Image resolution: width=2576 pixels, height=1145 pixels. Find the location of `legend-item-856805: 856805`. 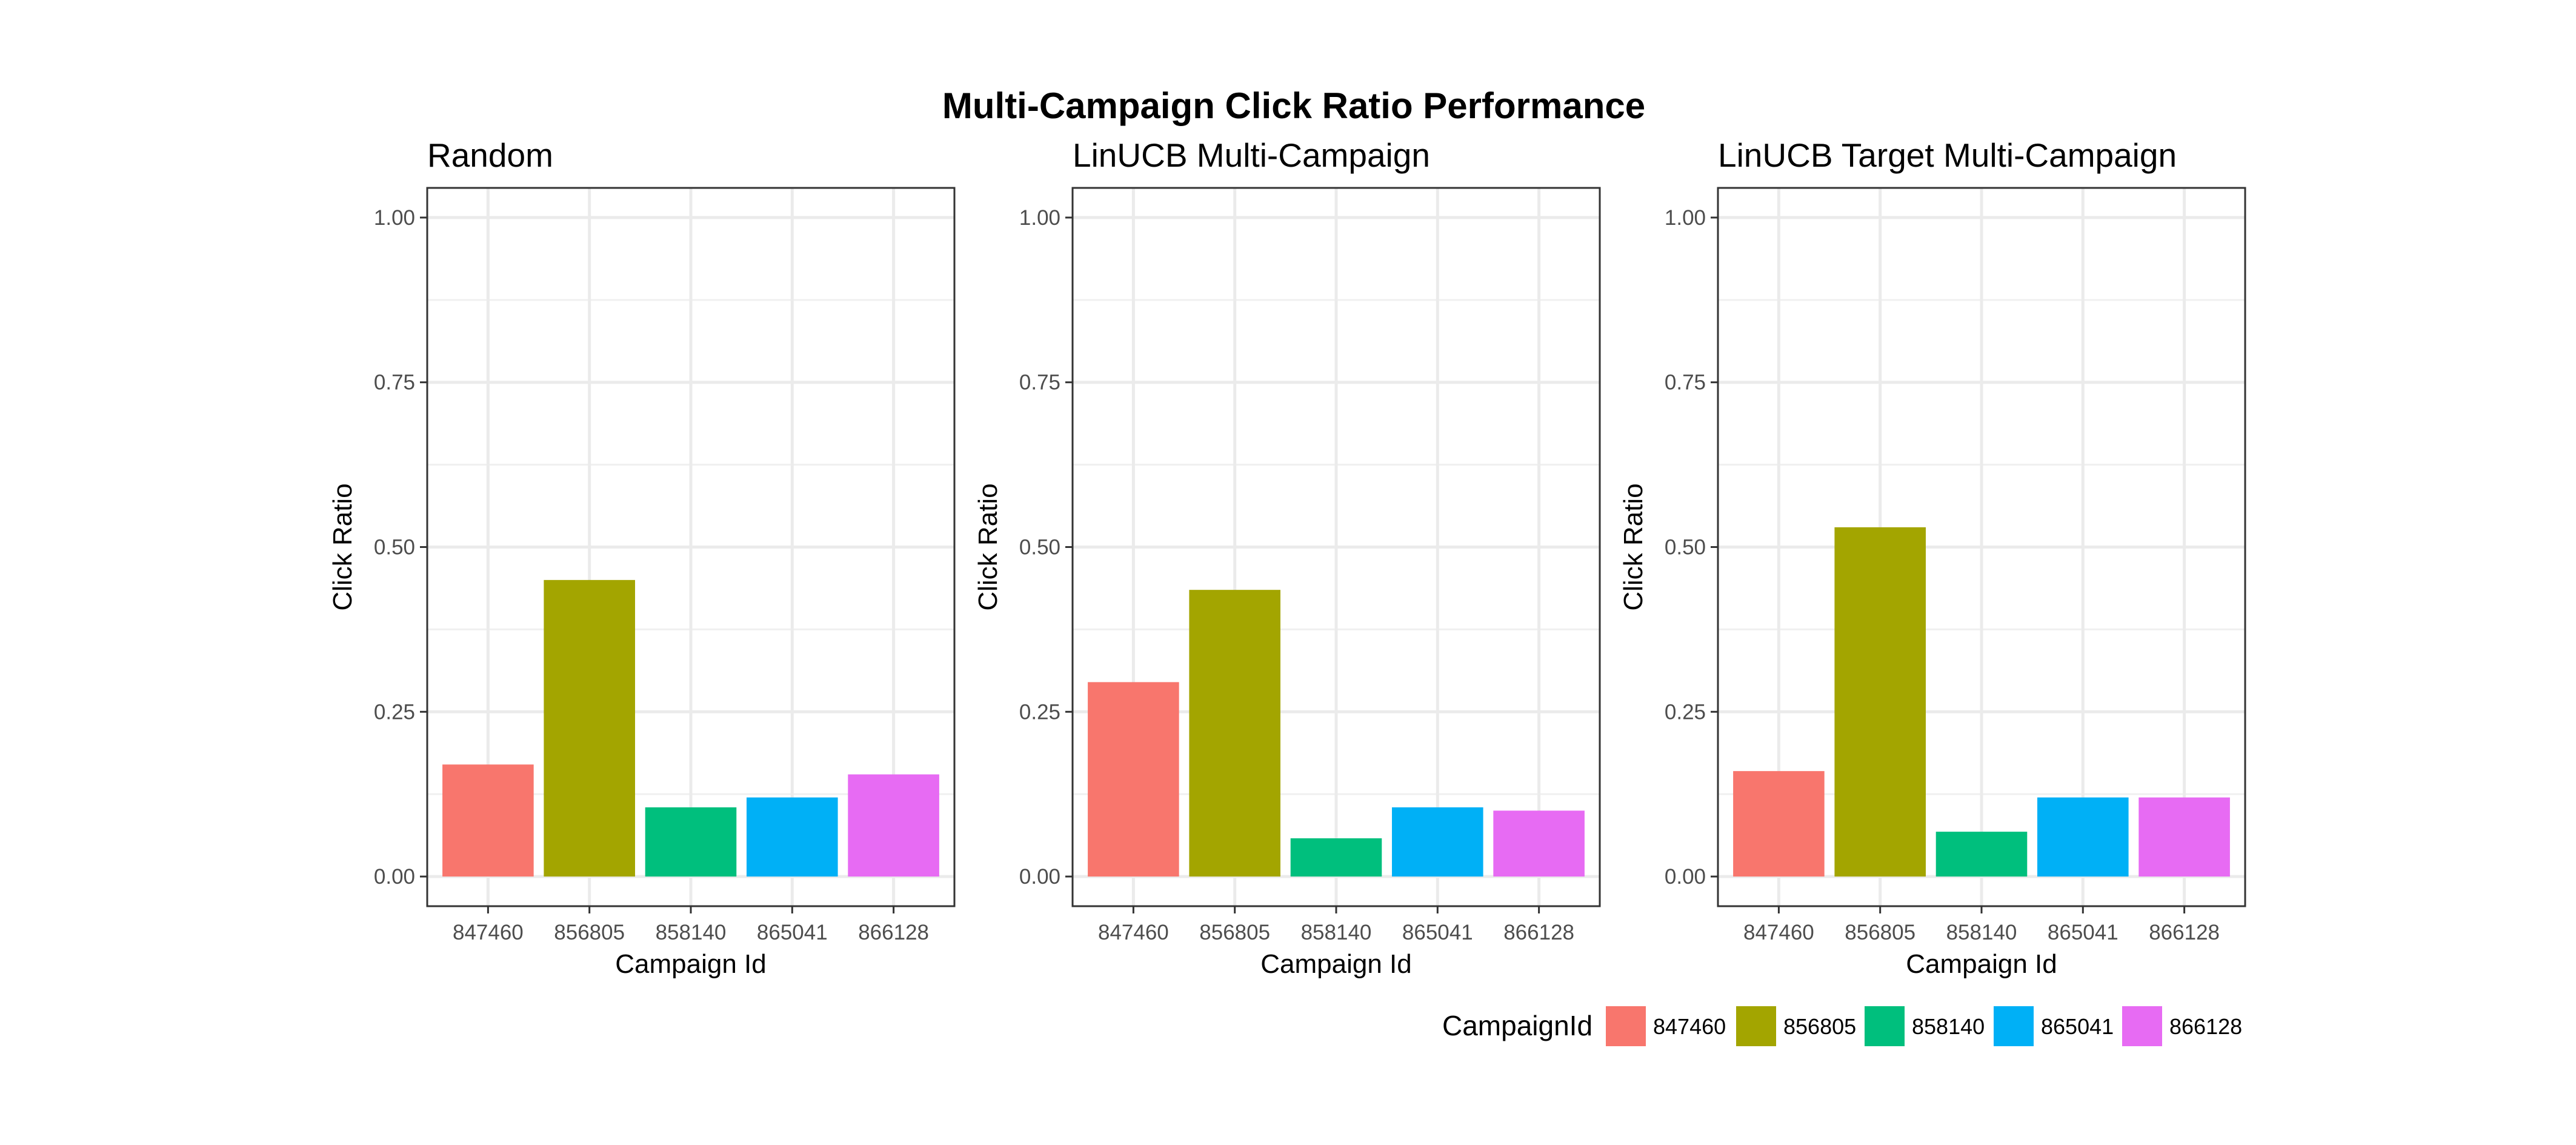

legend-item-856805: 856805 is located at coordinates (1796, 1026).